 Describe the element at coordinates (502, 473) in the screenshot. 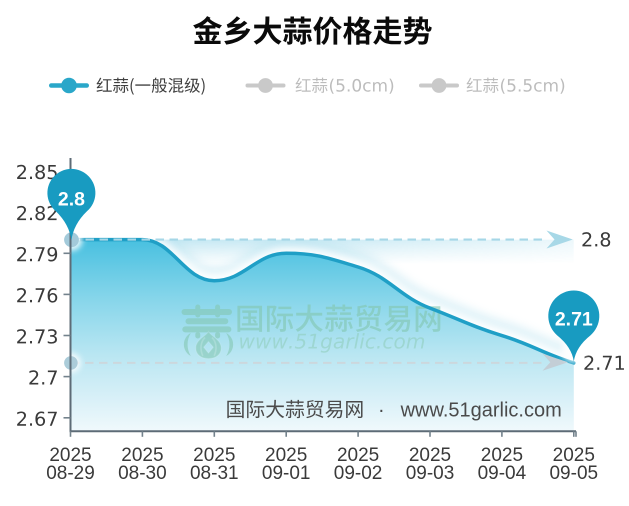

I see `svg-text: 09-04` at that location.